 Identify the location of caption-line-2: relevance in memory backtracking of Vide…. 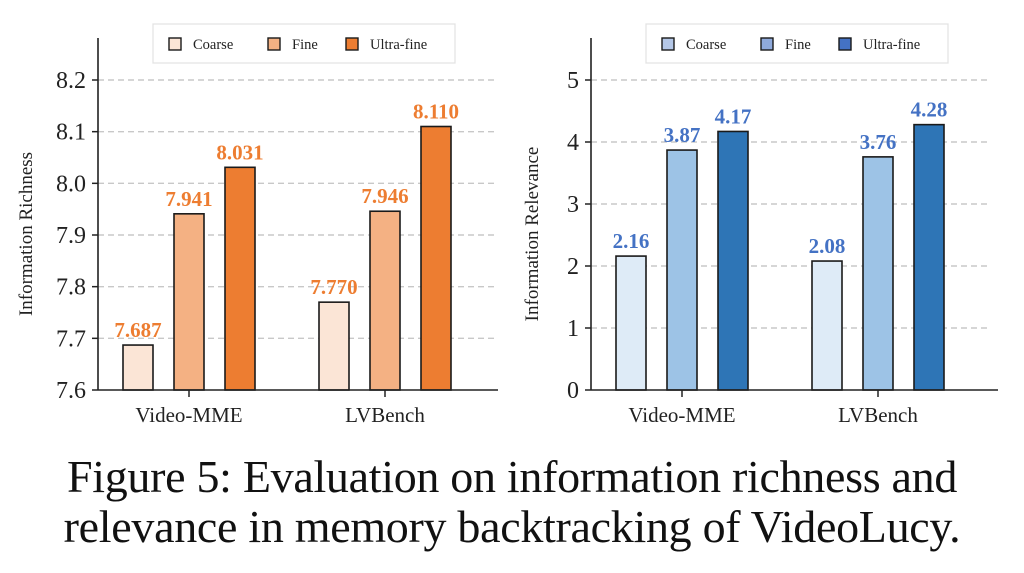
(512, 526).